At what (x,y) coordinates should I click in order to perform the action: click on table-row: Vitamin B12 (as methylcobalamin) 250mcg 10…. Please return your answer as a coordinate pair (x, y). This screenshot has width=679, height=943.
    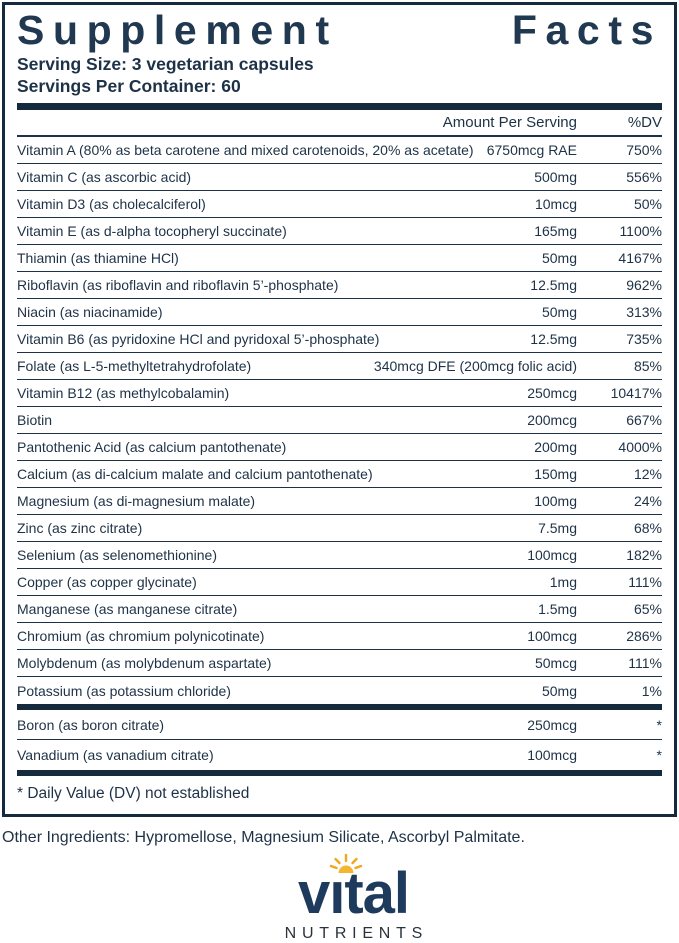
    Looking at the image, I should click on (339, 394).